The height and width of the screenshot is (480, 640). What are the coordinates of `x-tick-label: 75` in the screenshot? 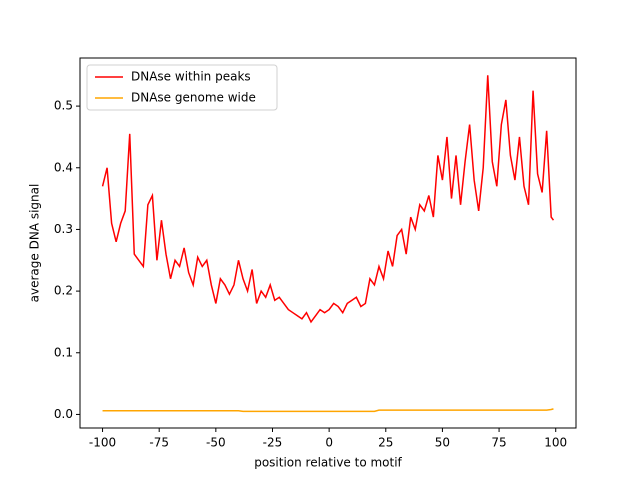 It's located at (498, 443).